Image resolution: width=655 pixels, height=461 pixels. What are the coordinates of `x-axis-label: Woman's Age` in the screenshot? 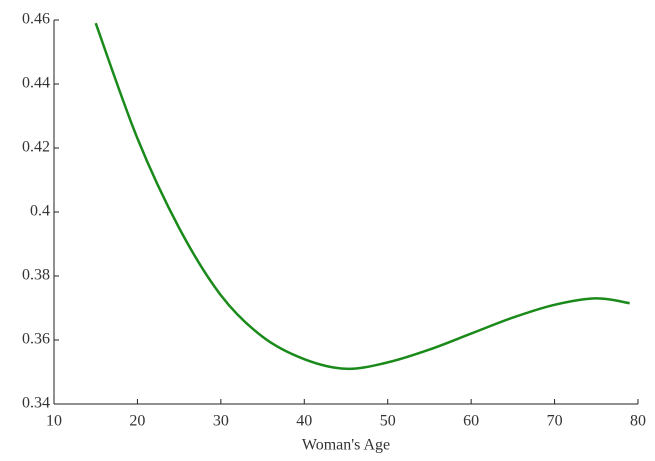 It's located at (346, 445).